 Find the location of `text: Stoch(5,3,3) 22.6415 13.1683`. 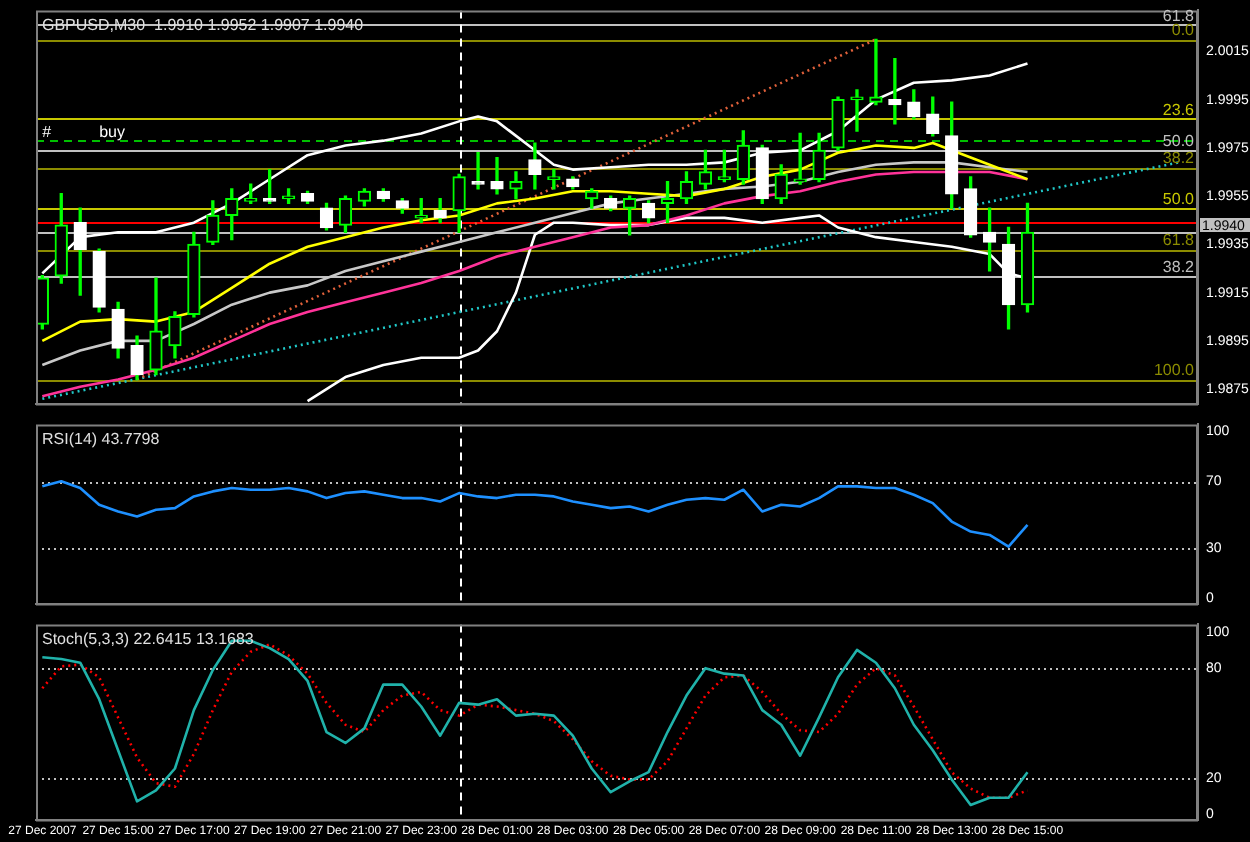

text: Stoch(5,3,3) 22.6415 13.1683 is located at coordinates (148, 639).